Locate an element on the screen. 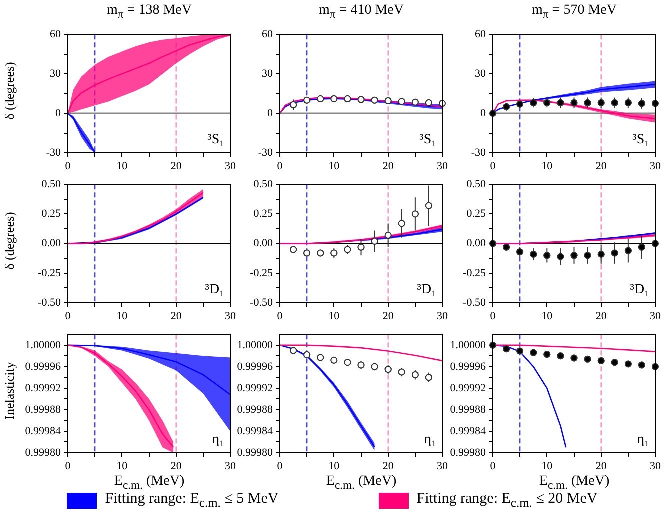 This screenshot has width=665, height=520. y-axis-title: Inelasticity is located at coordinates (10, 391).